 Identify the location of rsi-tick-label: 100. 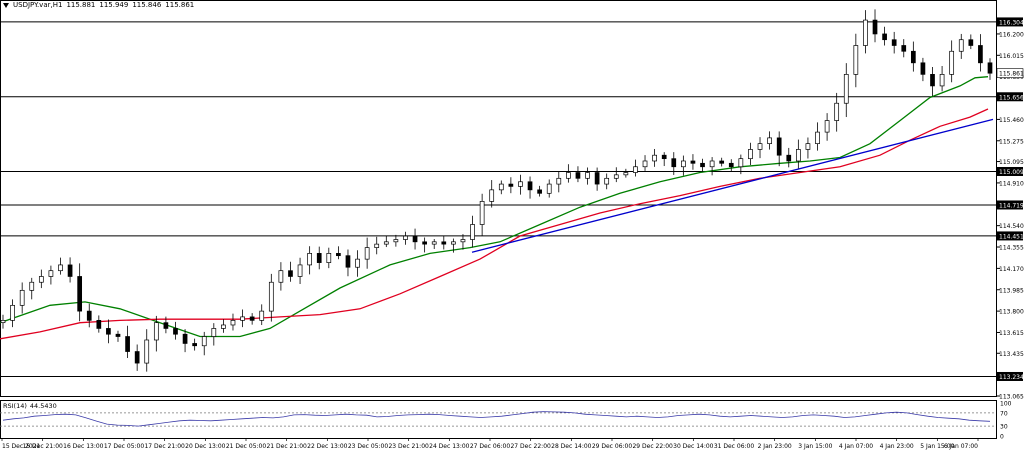
(1006, 404).